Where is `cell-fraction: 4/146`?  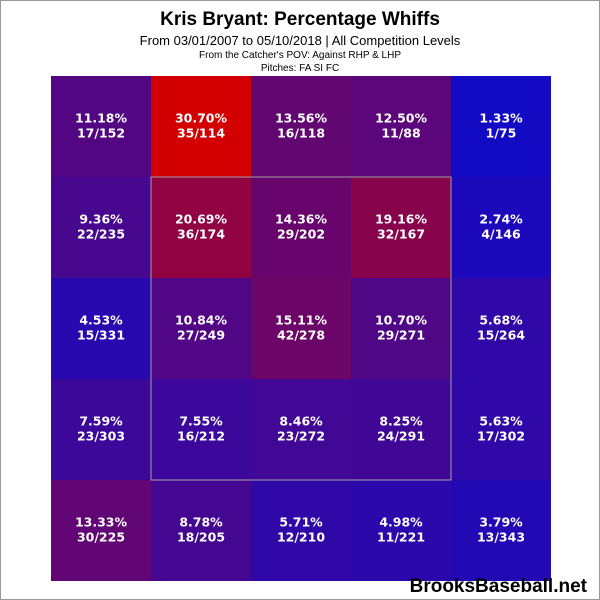 cell-fraction: 4/146 is located at coordinates (501, 234).